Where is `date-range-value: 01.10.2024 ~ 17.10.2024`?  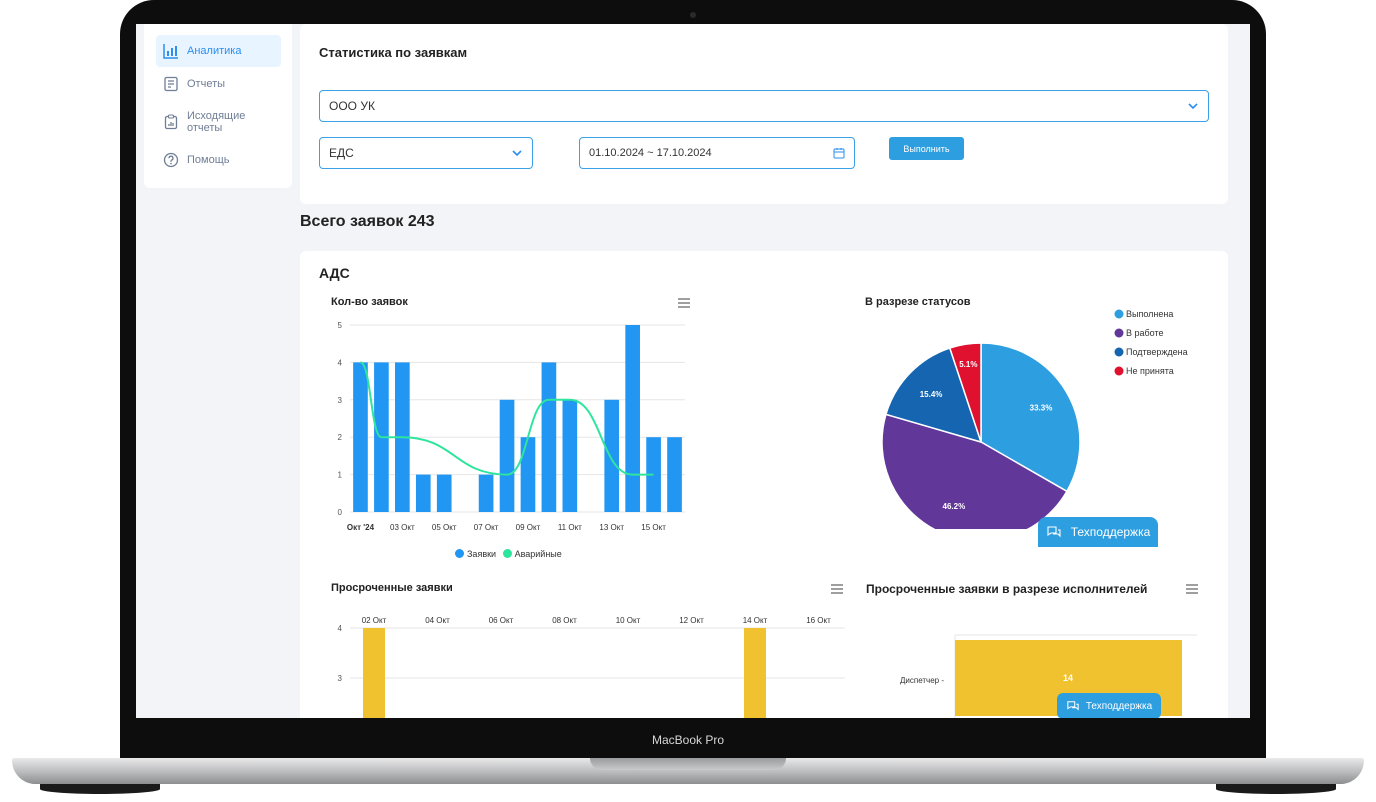 date-range-value: 01.10.2024 ~ 17.10.2024 is located at coordinates (650, 153).